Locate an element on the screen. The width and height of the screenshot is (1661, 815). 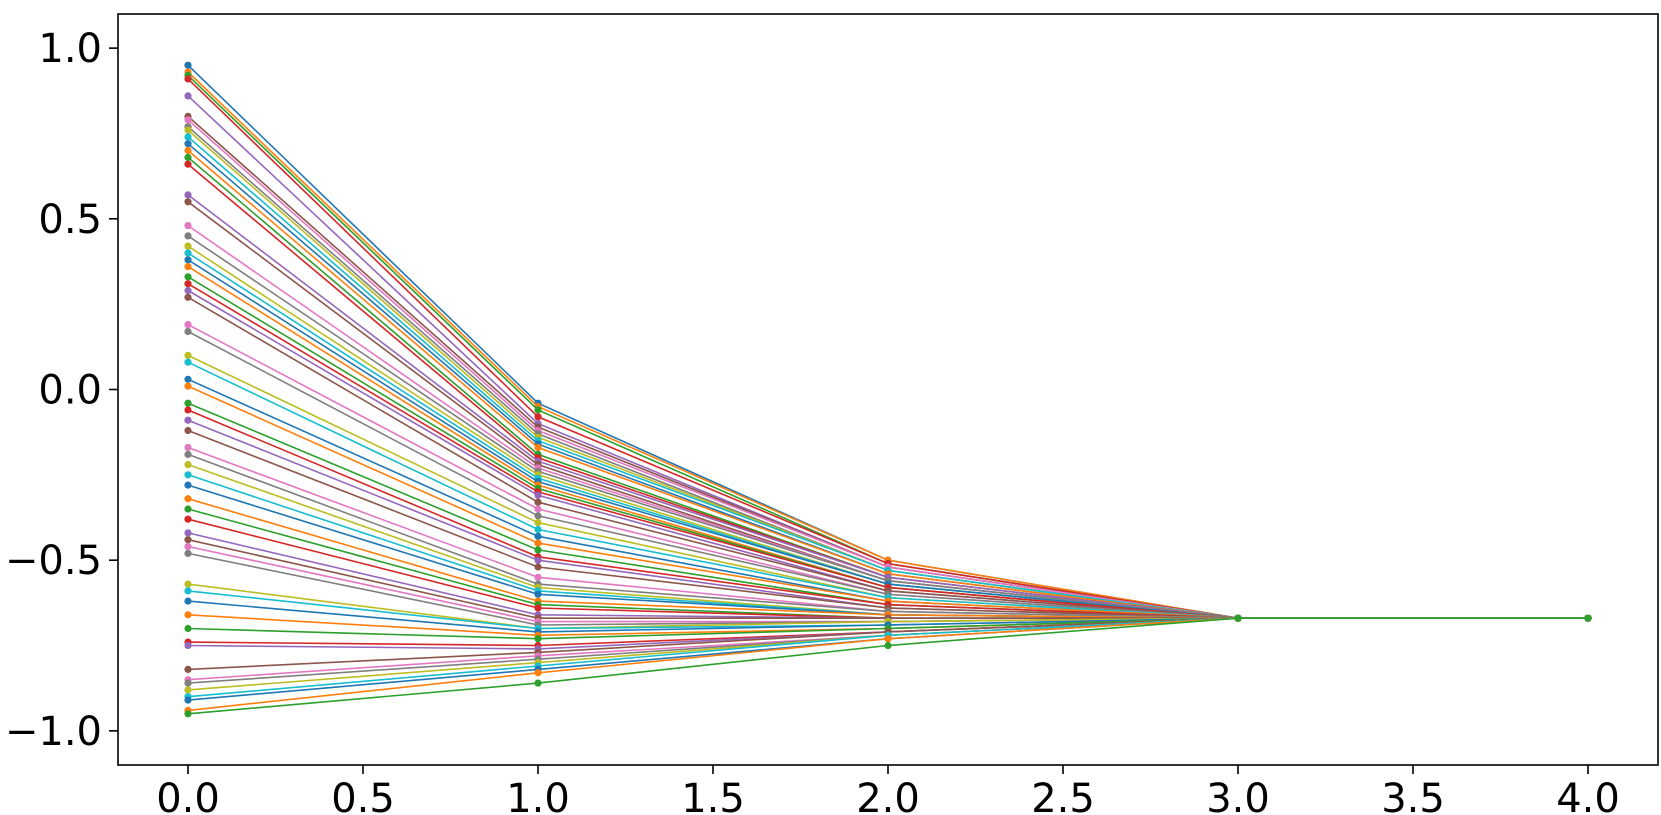
x-axis: 0.0 0.5 1.0 1.5 2.0 2.5 3.0 3.5 4.0 is located at coordinates (888, 790).